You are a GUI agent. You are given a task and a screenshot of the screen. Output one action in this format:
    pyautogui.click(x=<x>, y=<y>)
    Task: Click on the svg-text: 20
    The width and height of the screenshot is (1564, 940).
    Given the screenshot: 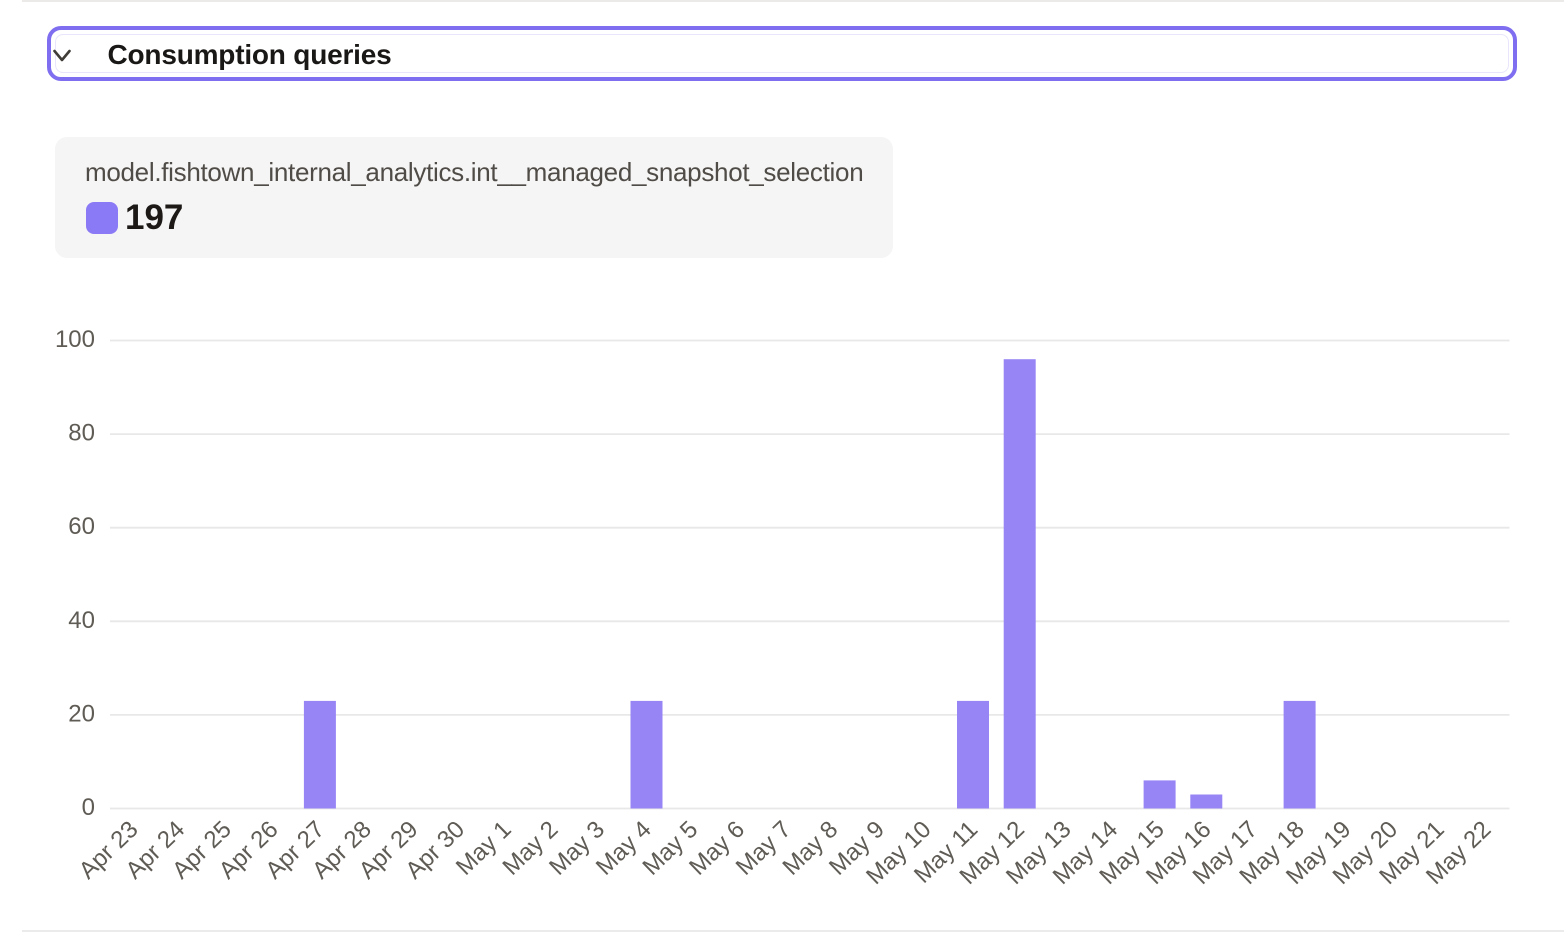 What is the action you would take?
    pyautogui.click(x=81, y=713)
    